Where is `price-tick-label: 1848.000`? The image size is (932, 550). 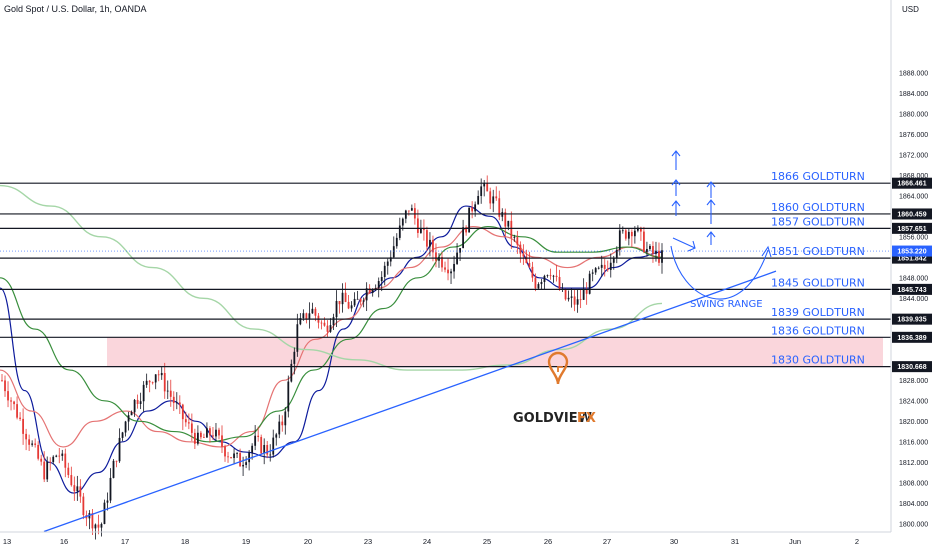 price-tick-label: 1848.000 is located at coordinates (913, 278).